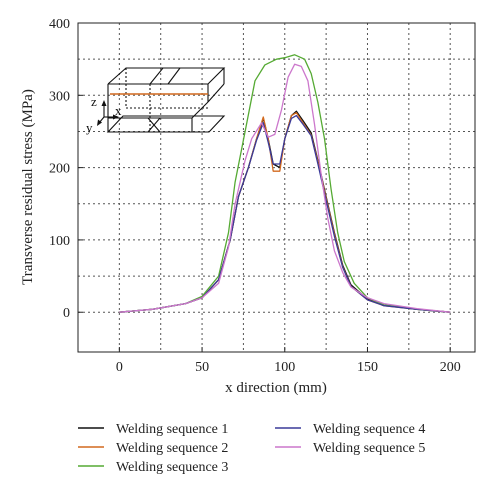 This screenshot has height=499, width=500. What do you see at coordinates (202, 367) in the screenshot?
I see `x-tick-label: 50` at bounding box center [202, 367].